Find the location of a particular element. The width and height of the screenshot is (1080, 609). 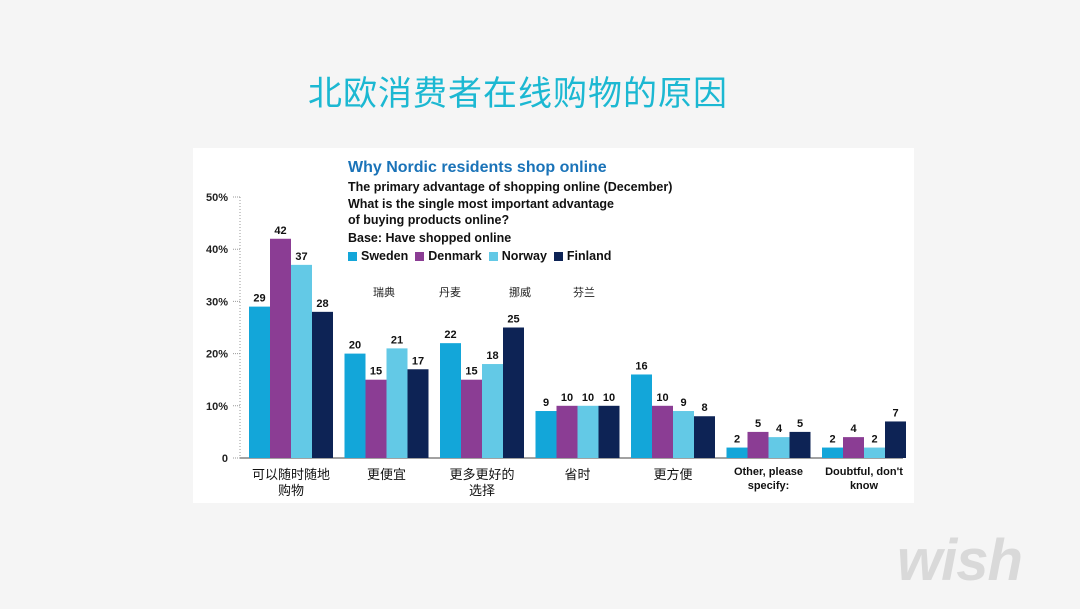

category-label: 省时 is located at coordinates (577, 475).